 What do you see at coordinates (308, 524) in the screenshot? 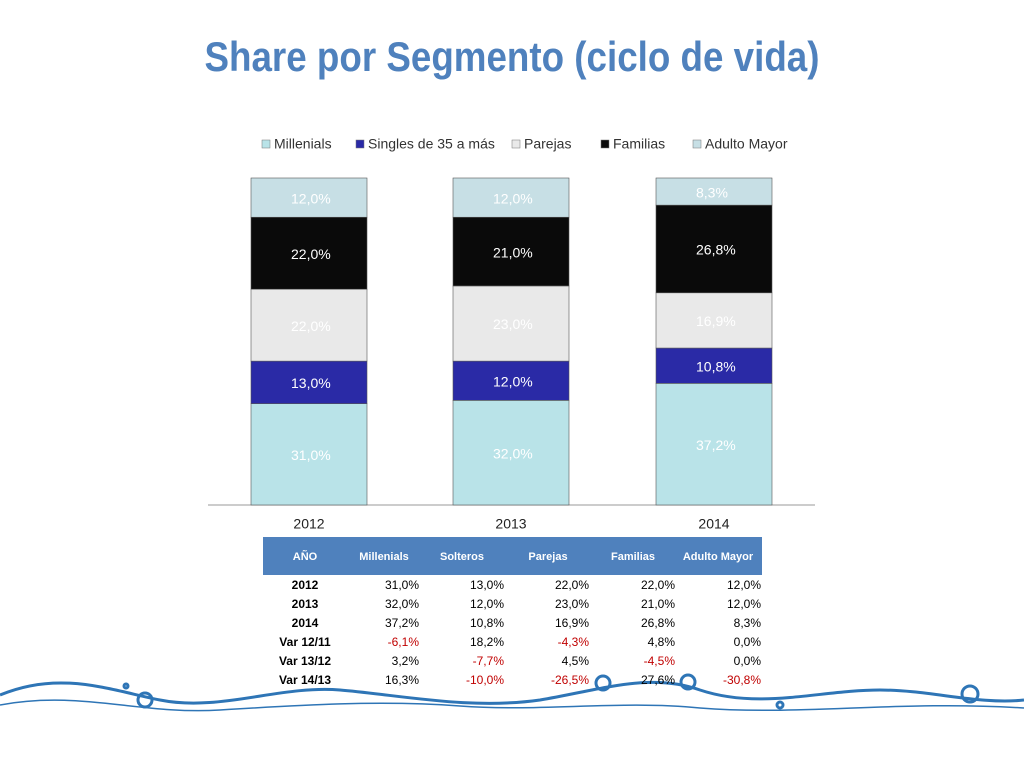
I see `x-tick-label: 2012` at bounding box center [308, 524].